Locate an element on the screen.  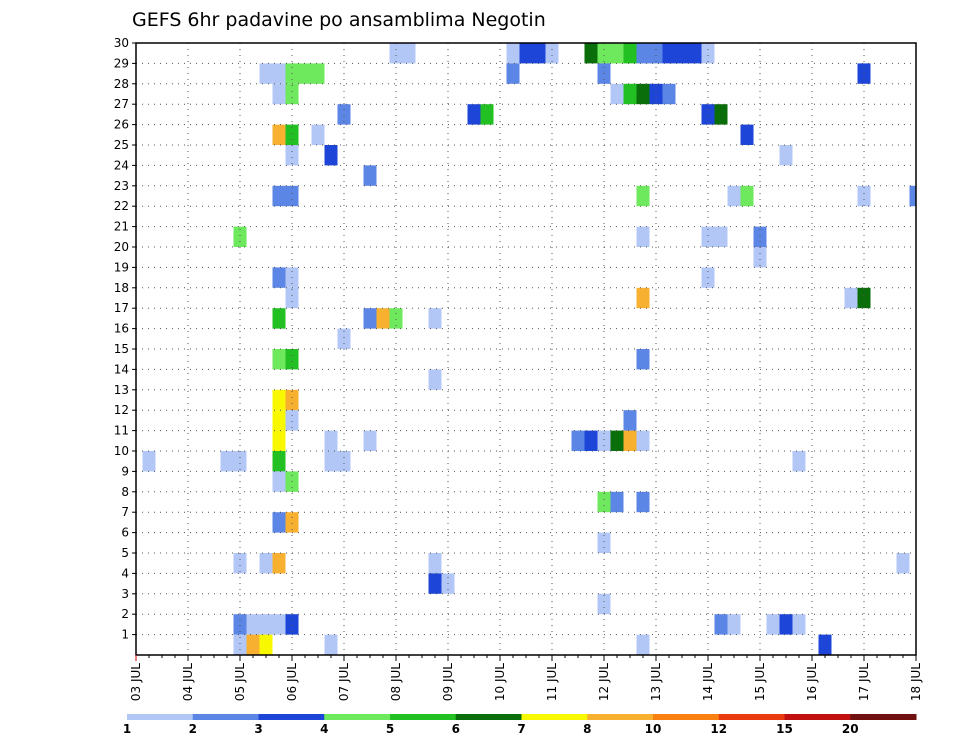
y-tick-label: 25 is located at coordinates (121, 145).